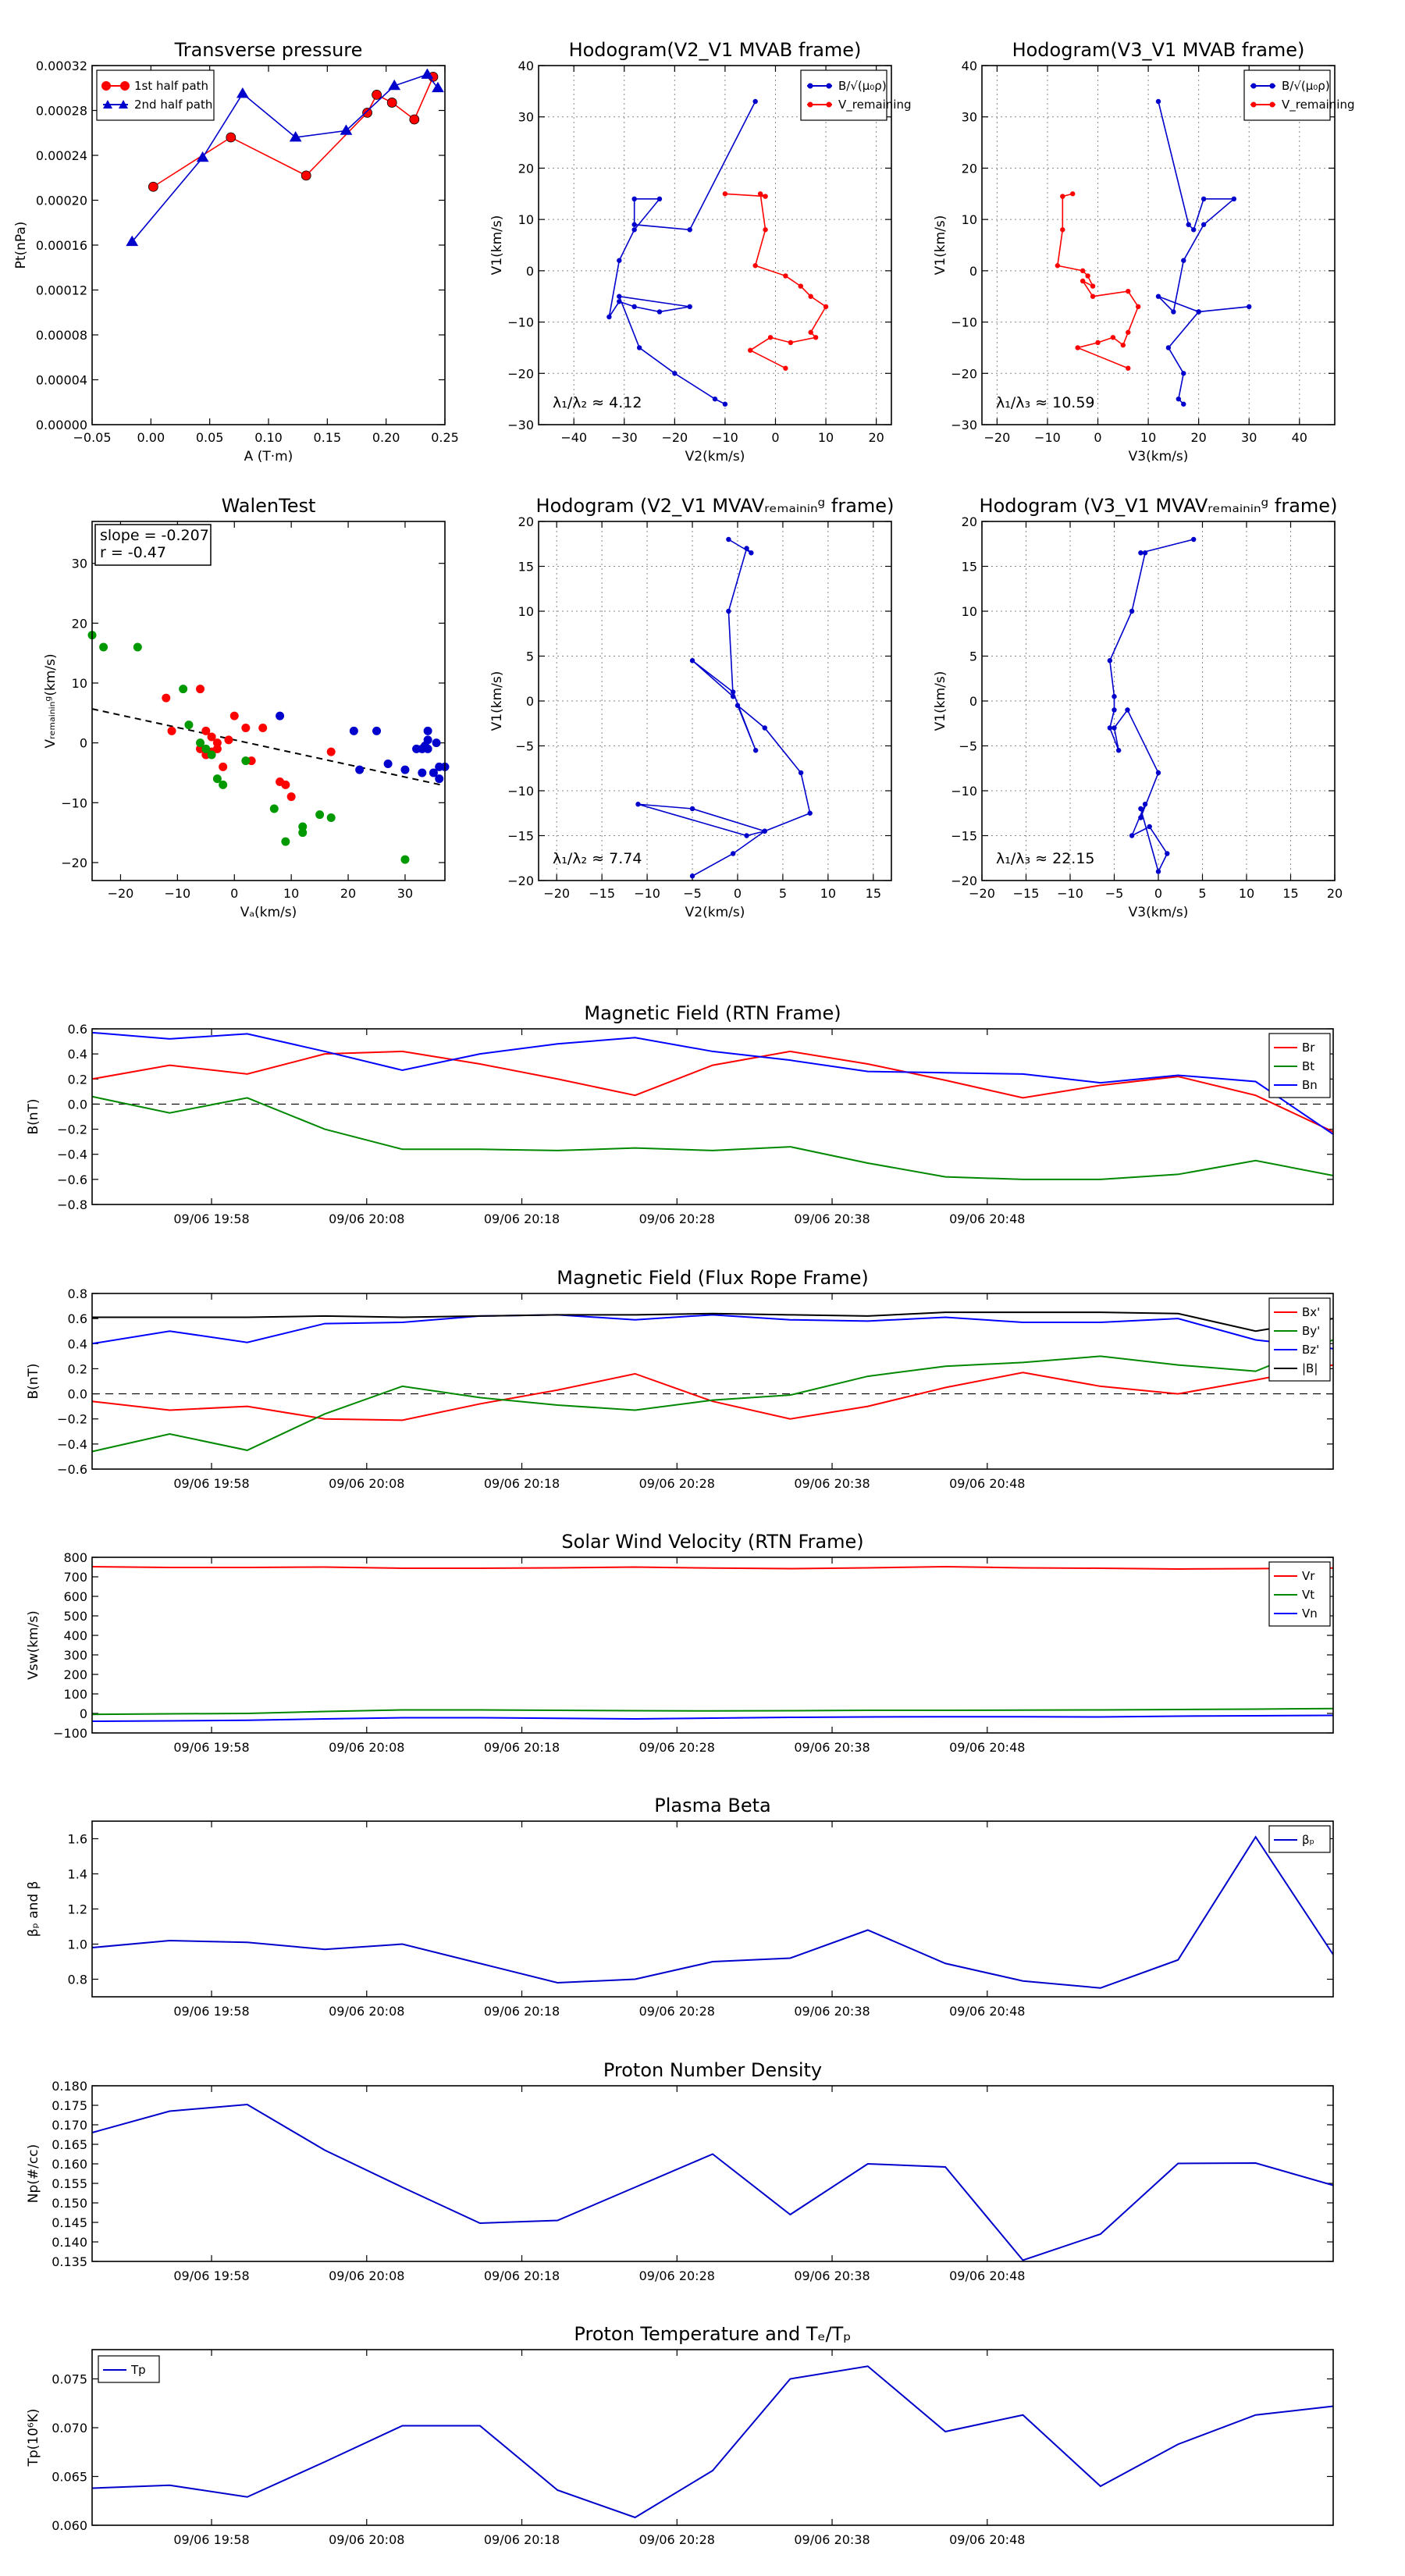 This screenshot has height=2576, width=1405. Describe the element at coordinates (987, 1483) in the screenshot. I see `time-tick-label: 09/06 20:48` at that location.